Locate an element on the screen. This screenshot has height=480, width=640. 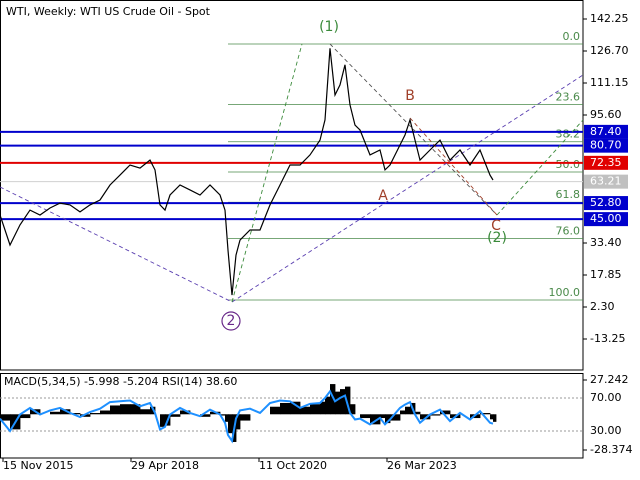
y2-tick-label: 30.00 is located at coordinates (606, 430).